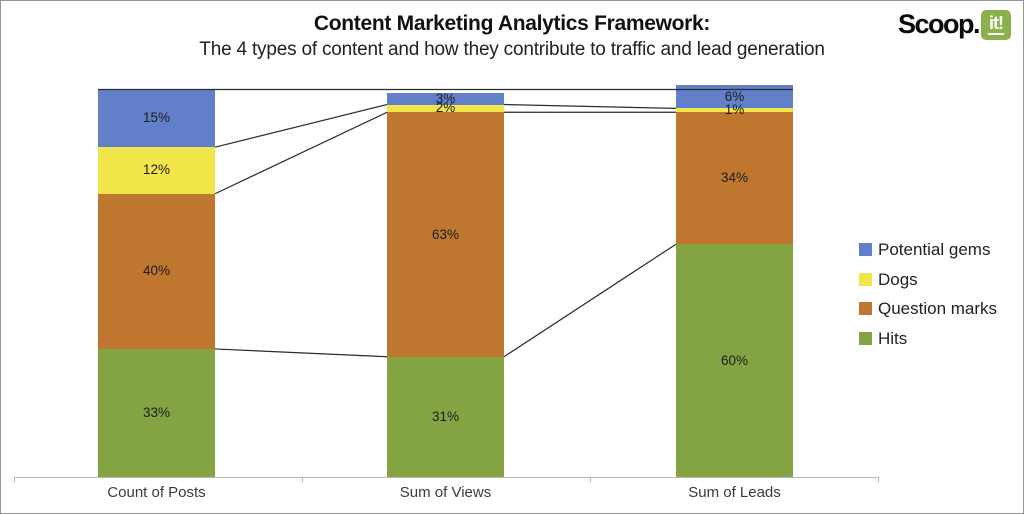  Describe the element at coordinates (893, 338) in the screenshot. I see `legend-label: Hits` at that location.